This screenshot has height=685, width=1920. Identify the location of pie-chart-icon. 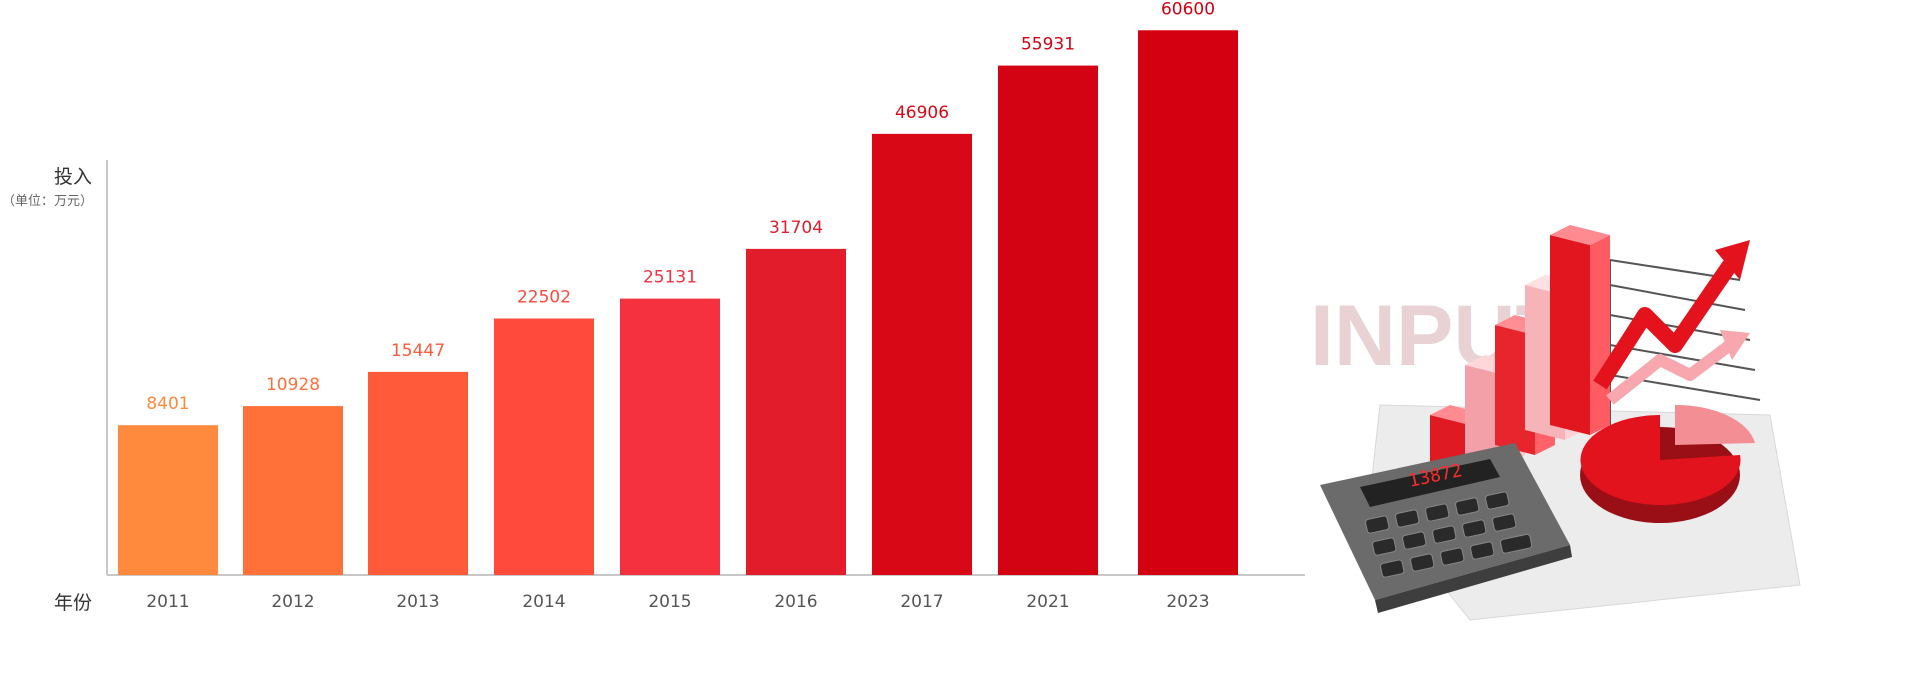
(1667, 463).